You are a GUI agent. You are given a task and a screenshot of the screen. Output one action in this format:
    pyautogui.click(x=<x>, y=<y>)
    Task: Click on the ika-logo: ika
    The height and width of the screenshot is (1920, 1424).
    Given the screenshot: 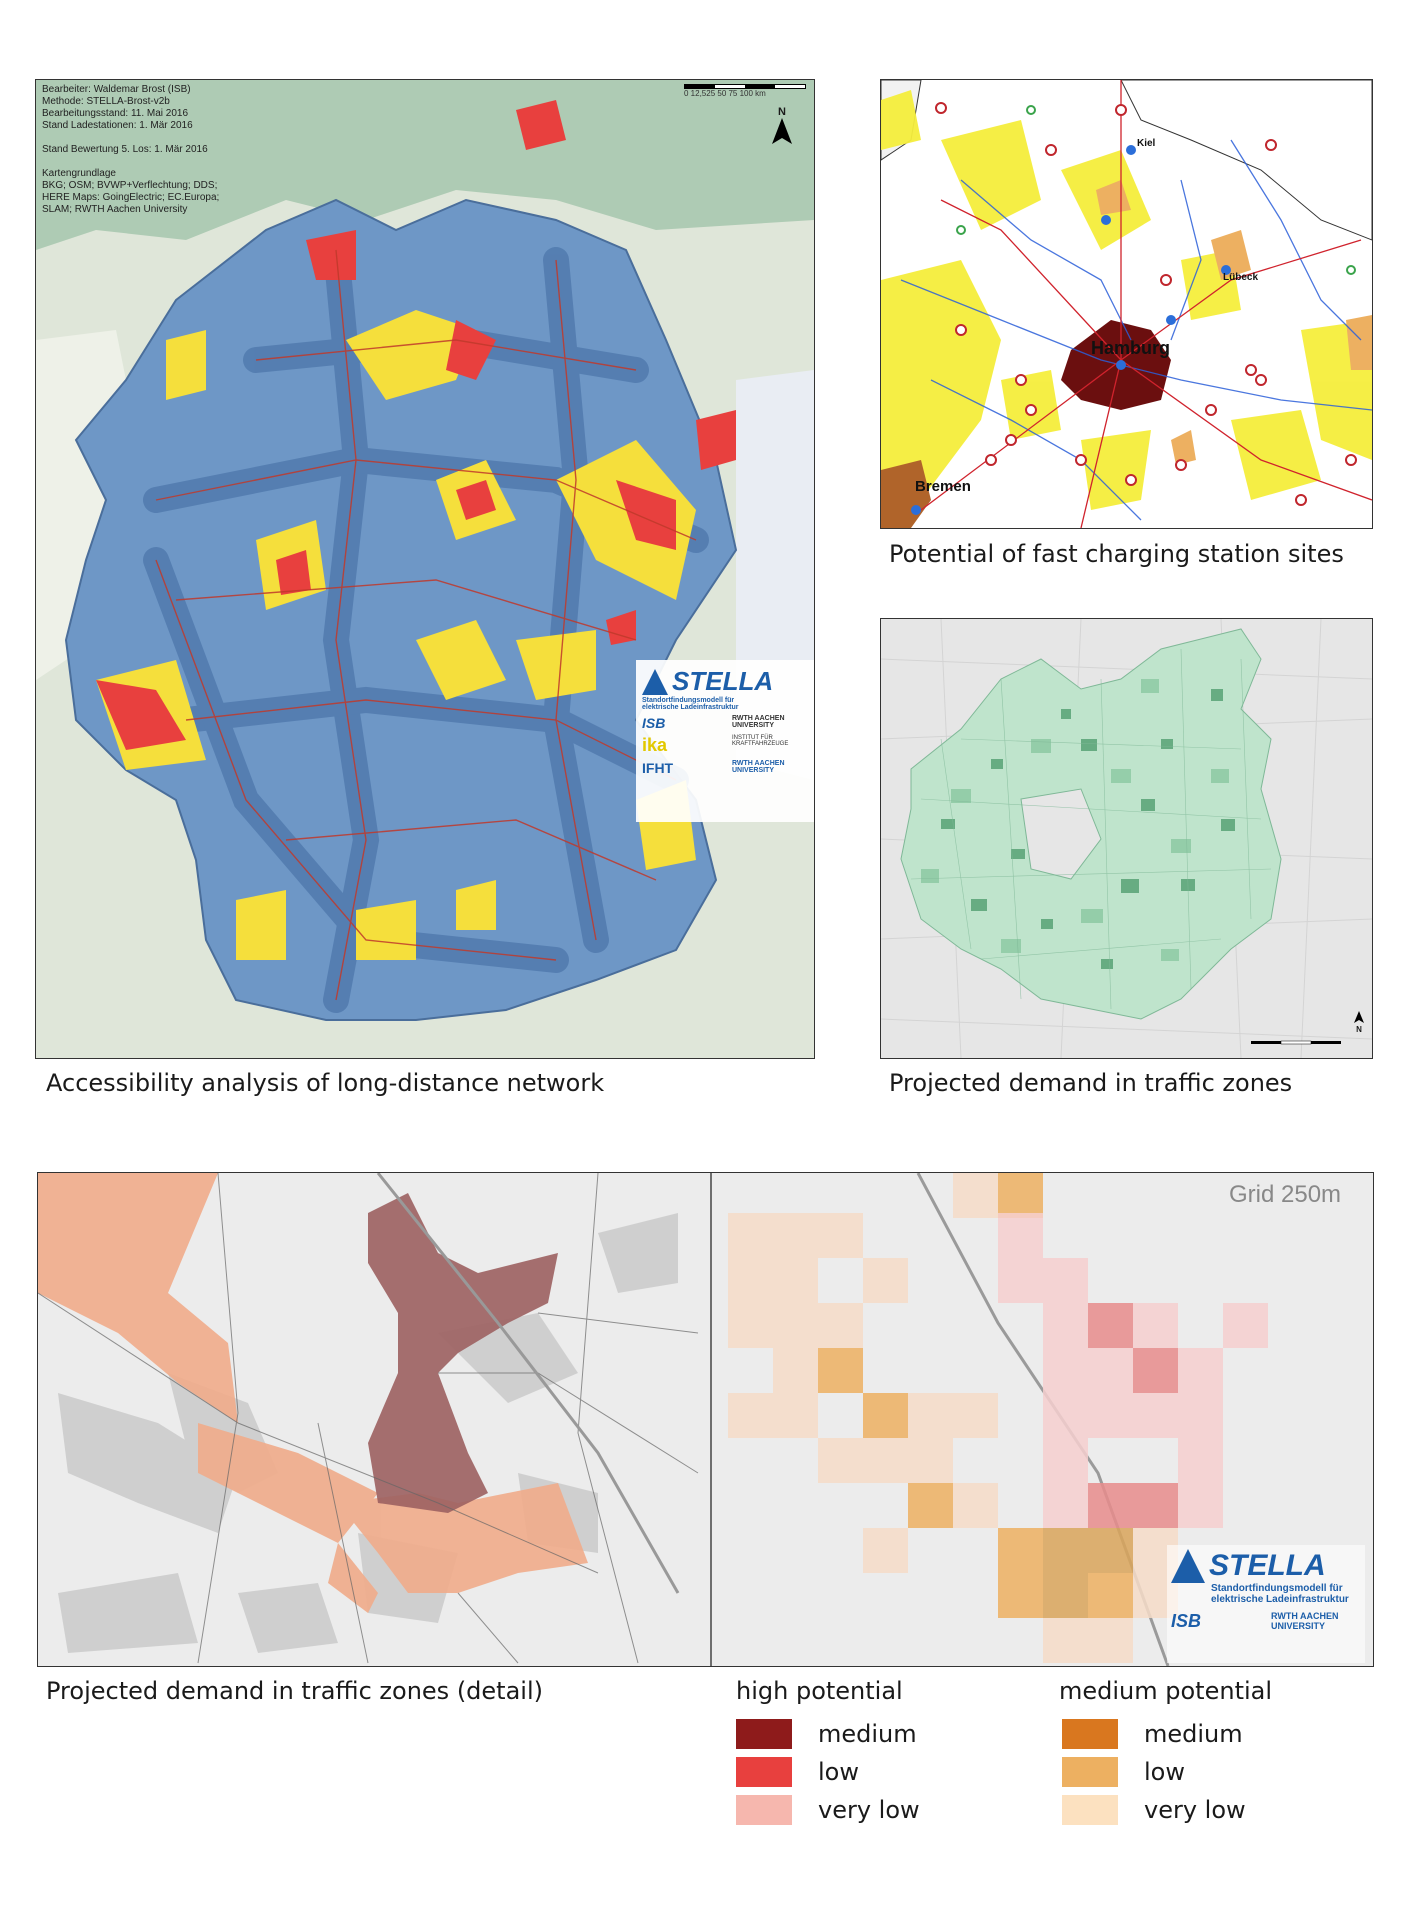 What is the action you would take?
    pyautogui.click(x=655, y=745)
    